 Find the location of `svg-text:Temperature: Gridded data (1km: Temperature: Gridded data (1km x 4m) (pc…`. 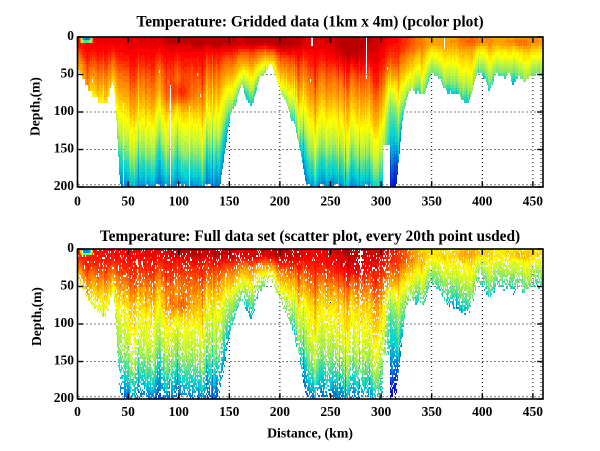

svg-text:Temperature: Gridded data (1km: Temperature: Gridded data (1km x 4m) (pc… is located at coordinates (309, 22).